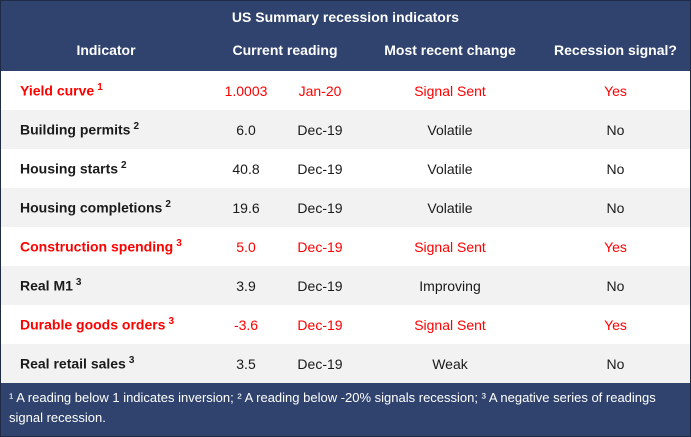 This screenshot has height=437, width=691. What do you see at coordinates (345, 363) in the screenshot?
I see `table-row: Real retail sales 3 3.5 Dec-19 Weak No` at bounding box center [345, 363].